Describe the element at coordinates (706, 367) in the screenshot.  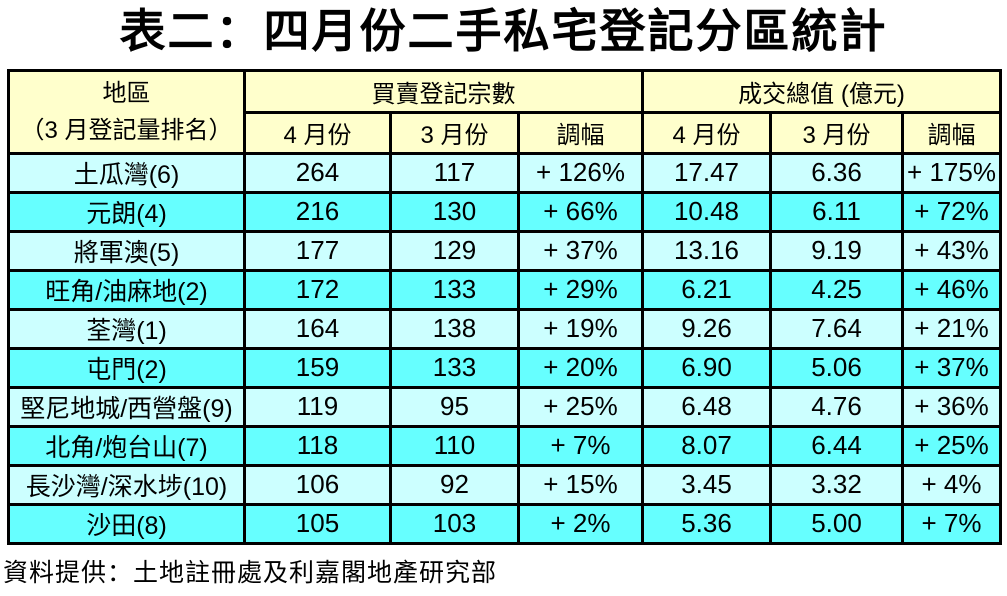
I see `val-april-cell: 6.90` at that location.